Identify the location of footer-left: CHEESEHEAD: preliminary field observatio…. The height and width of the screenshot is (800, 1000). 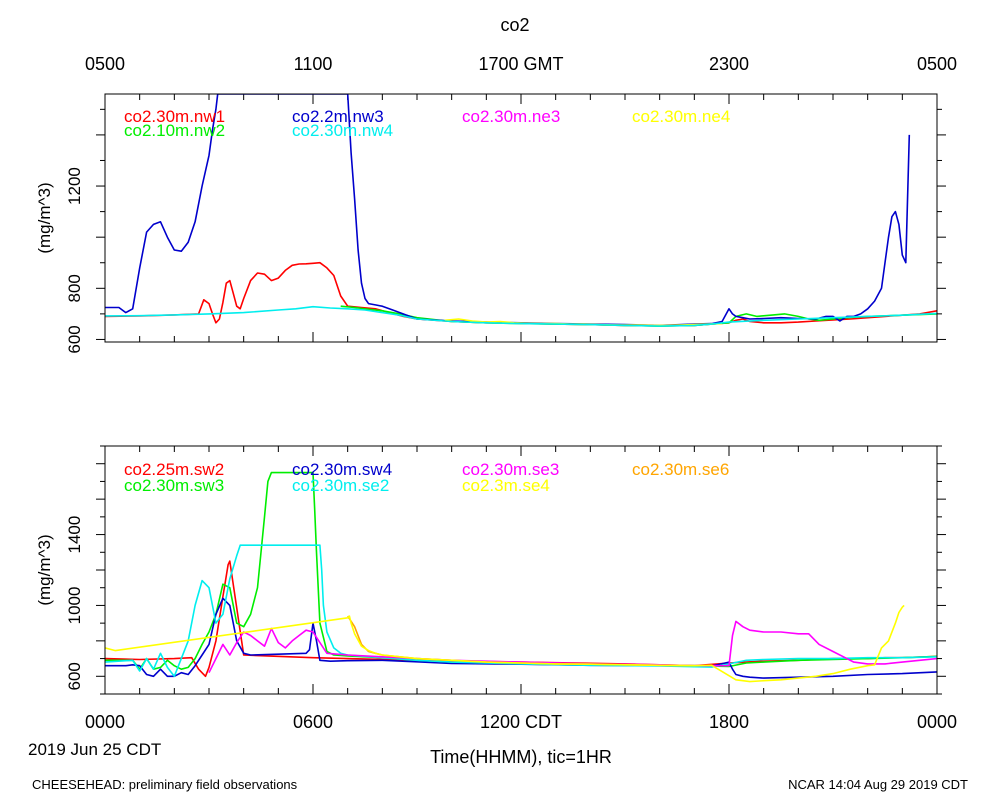
(165, 784).